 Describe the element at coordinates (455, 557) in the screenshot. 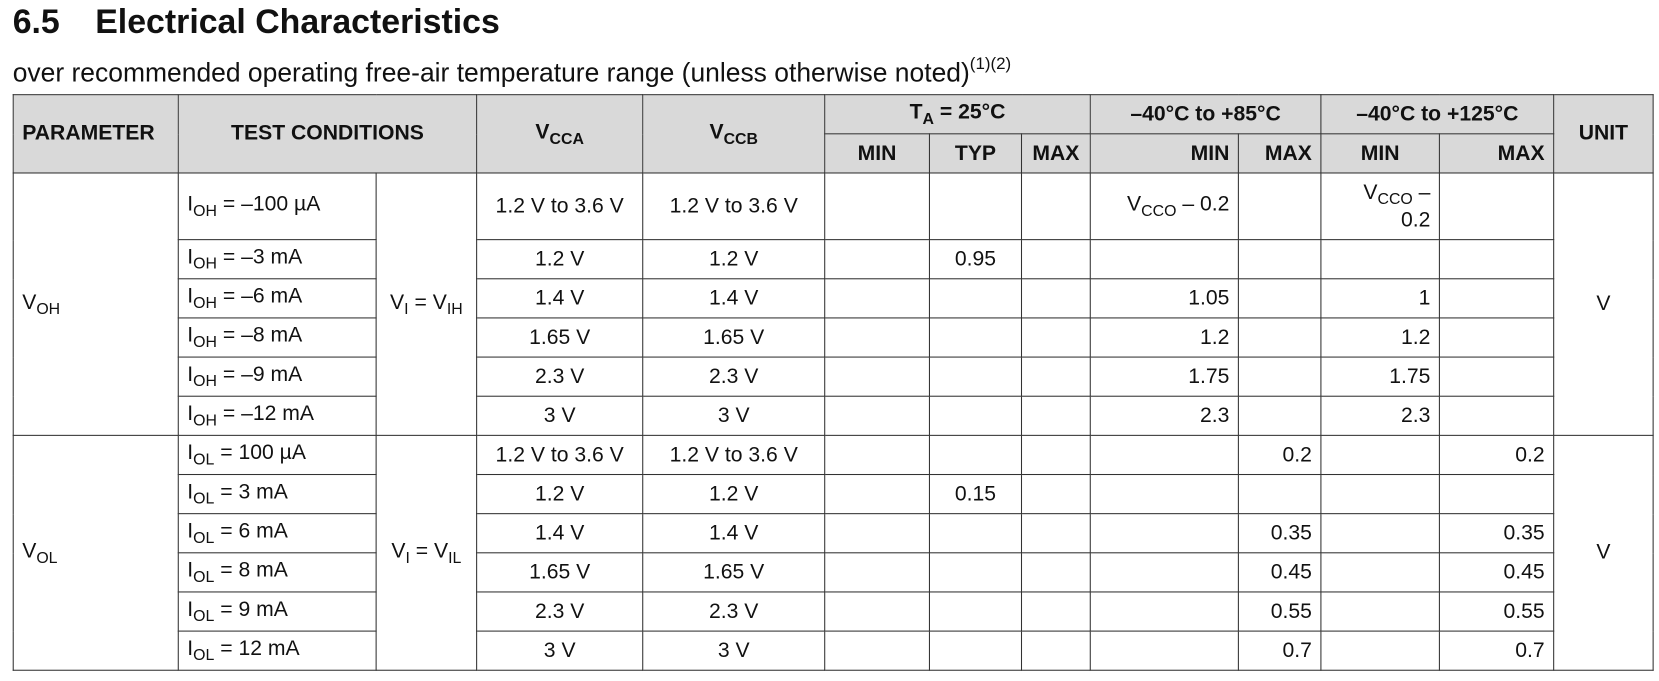

I see `subscript: IL` at that location.